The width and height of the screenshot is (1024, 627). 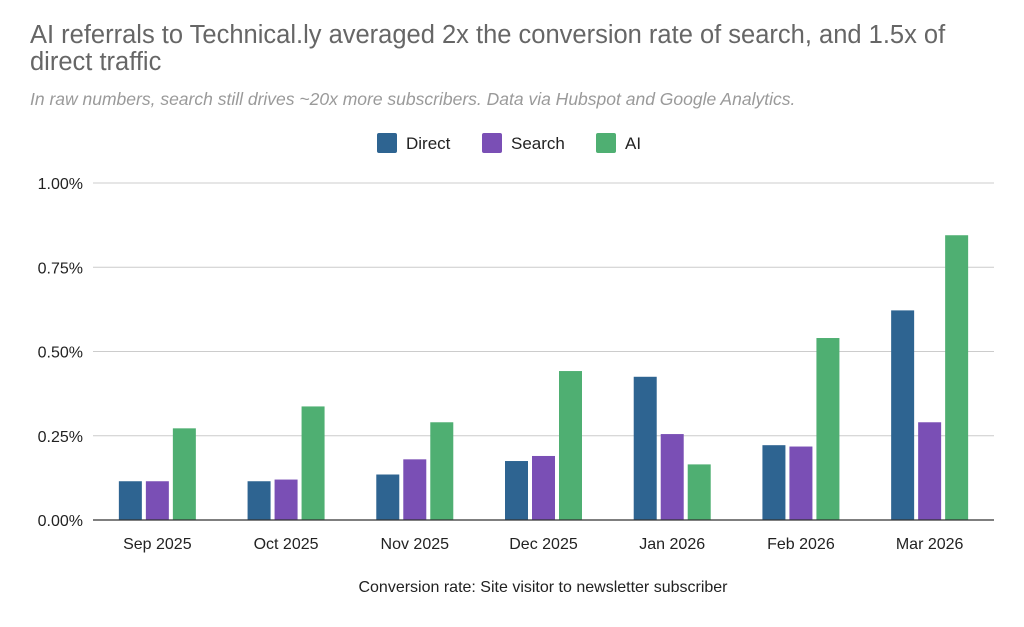 What do you see at coordinates (286, 544) in the screenshot?
I see `x-tick-label: Oct 2025` at bounding box center [286, 544].